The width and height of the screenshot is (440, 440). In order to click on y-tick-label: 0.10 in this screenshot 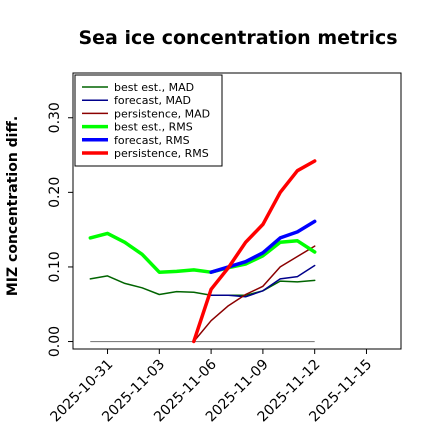, I will do `click(55, 266)`.